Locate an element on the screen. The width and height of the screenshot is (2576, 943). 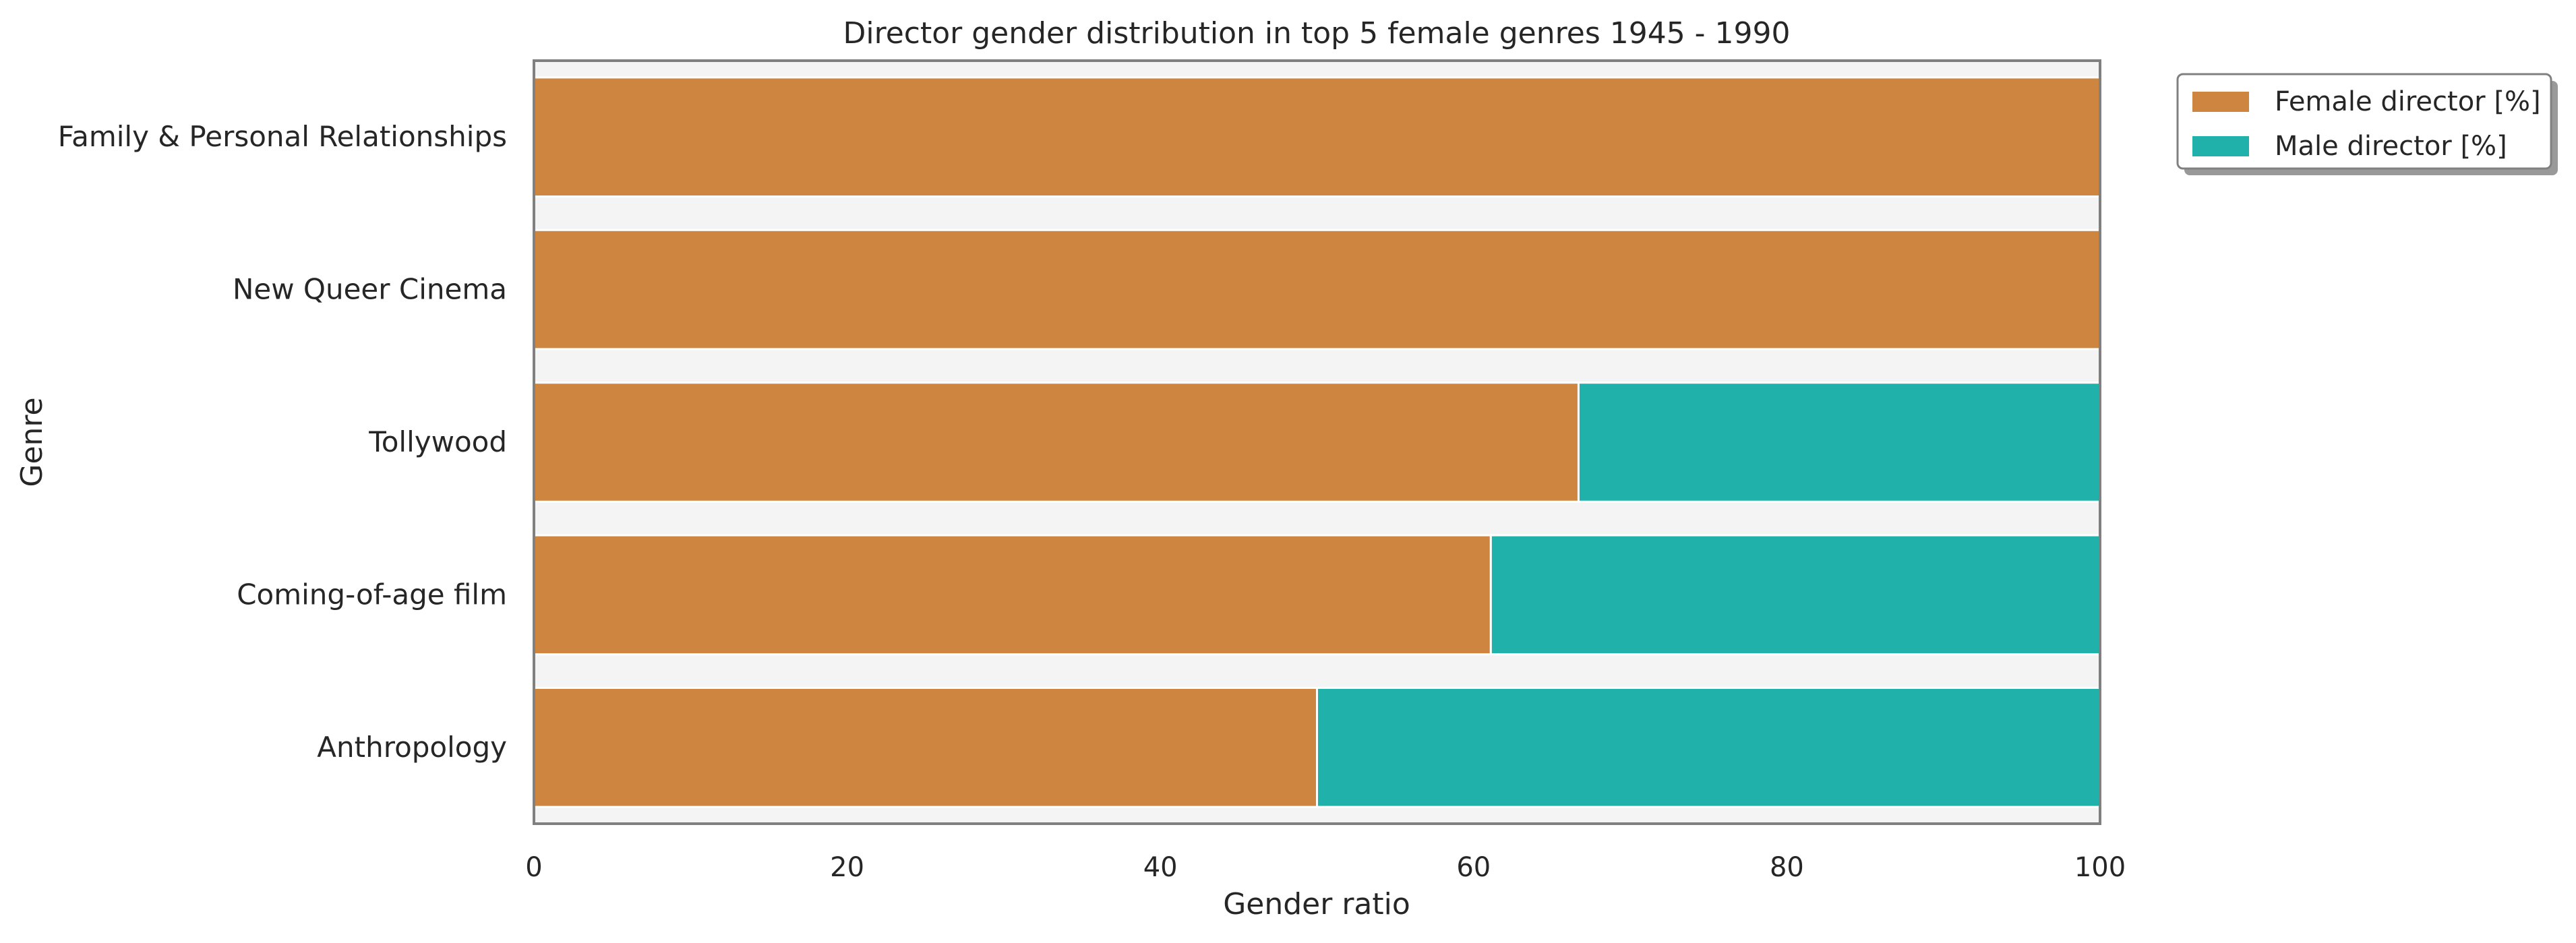
legend-label-female: Female director [%] is located at coordinates (2408, 101).